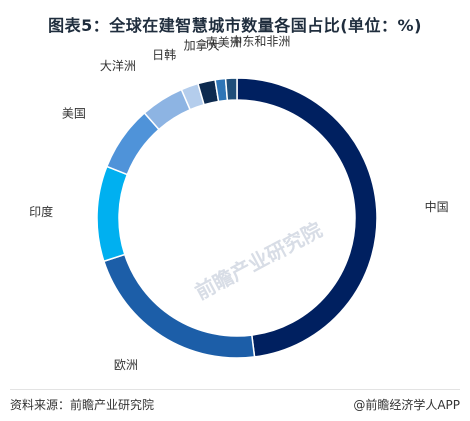 This screenshot has width=470, height=421. Describe the element at coordinates (224, 42) in the screenshot. I see `slice-label-7: 南美洲` at that location.